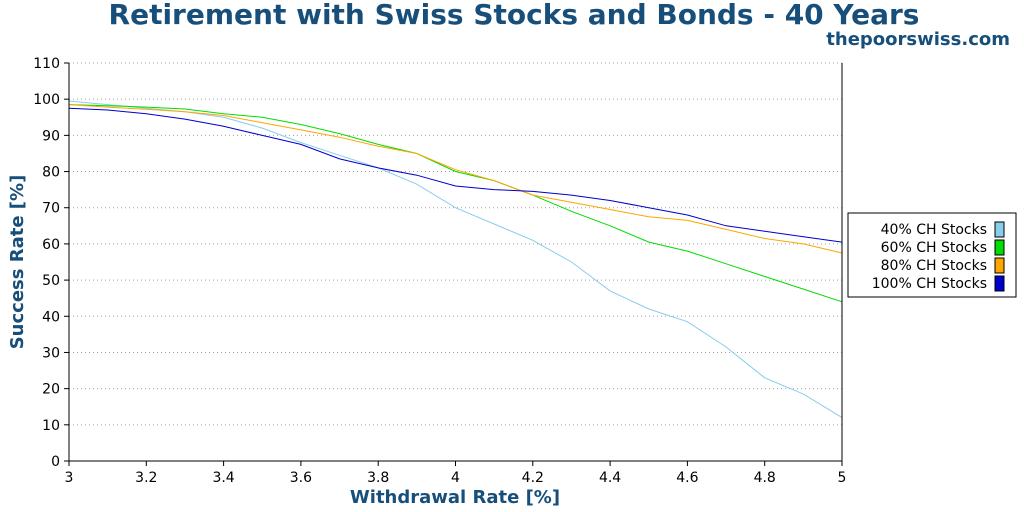 The image size is (1024, 512). Describe the element at coordinates (46, 100) in the screenshot. I see `y-tick-label: 100` at that location.